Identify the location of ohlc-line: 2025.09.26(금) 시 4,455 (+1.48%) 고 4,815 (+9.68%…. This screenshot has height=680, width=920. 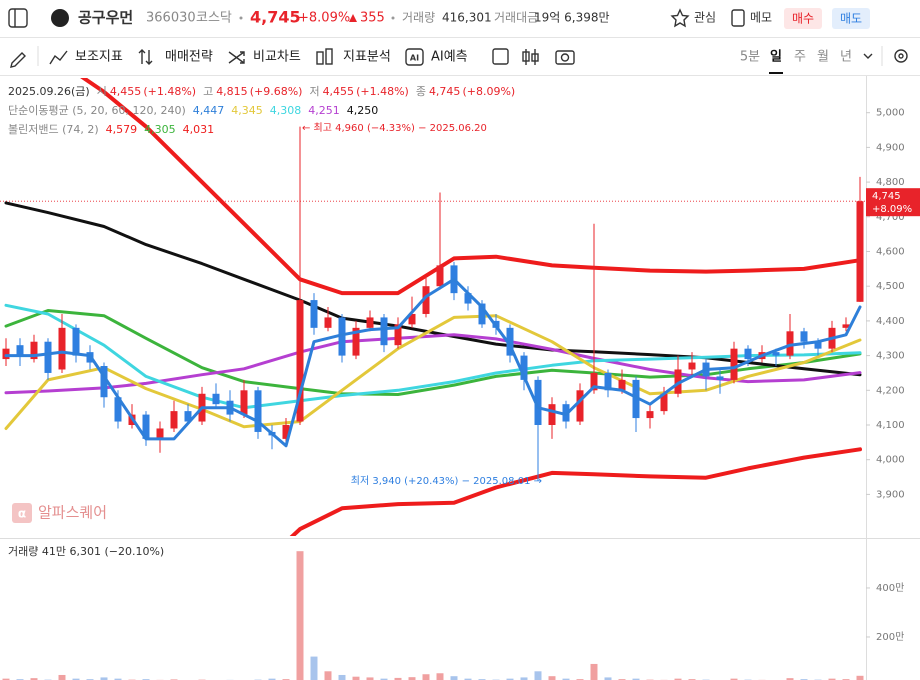
(261, 91).